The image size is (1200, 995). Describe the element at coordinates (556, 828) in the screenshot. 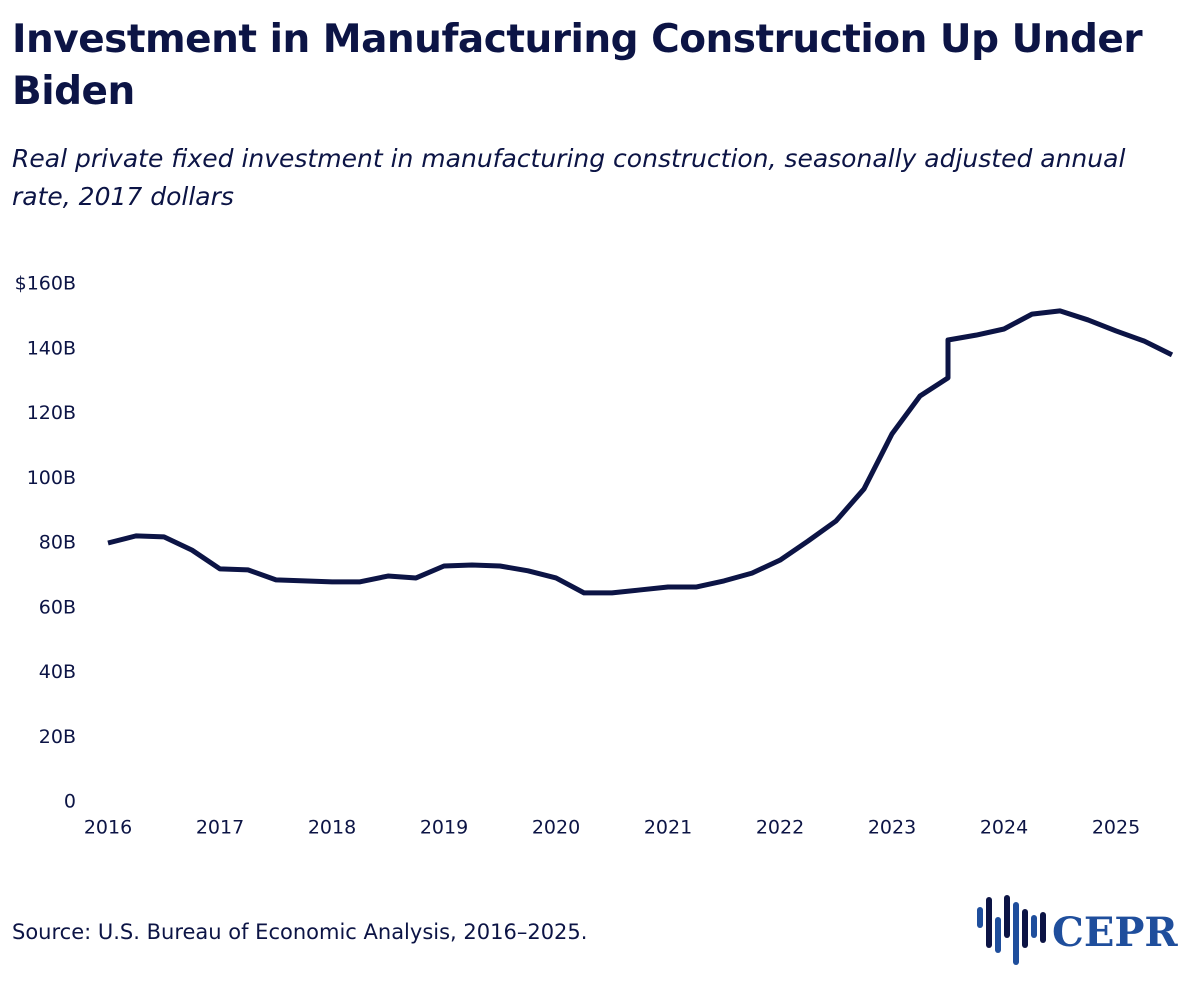

I see `x-tick-label: 2020` at that location.